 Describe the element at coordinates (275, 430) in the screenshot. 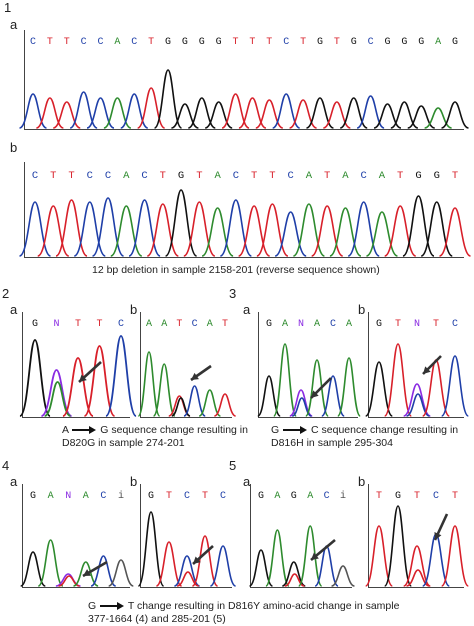

I see `caption-3-from-base: G` at that location.